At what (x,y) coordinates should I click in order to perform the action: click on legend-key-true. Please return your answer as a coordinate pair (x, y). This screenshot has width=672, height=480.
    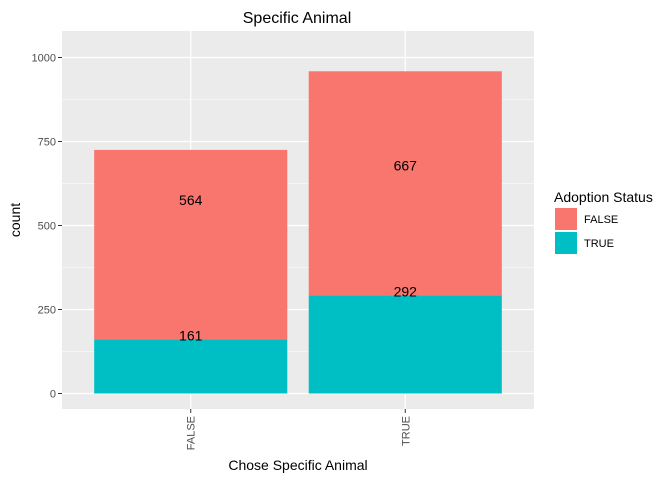
    Looking at the image, I should click on (566, 243).